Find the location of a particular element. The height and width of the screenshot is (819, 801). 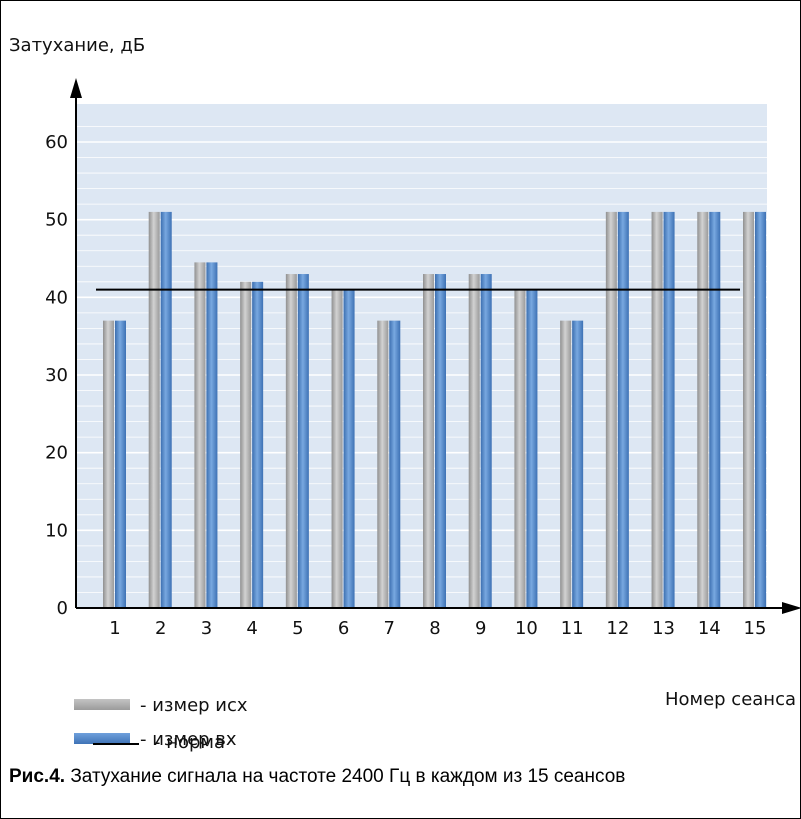

legend-swatch-norm-line is located at coordinates (116, 744).